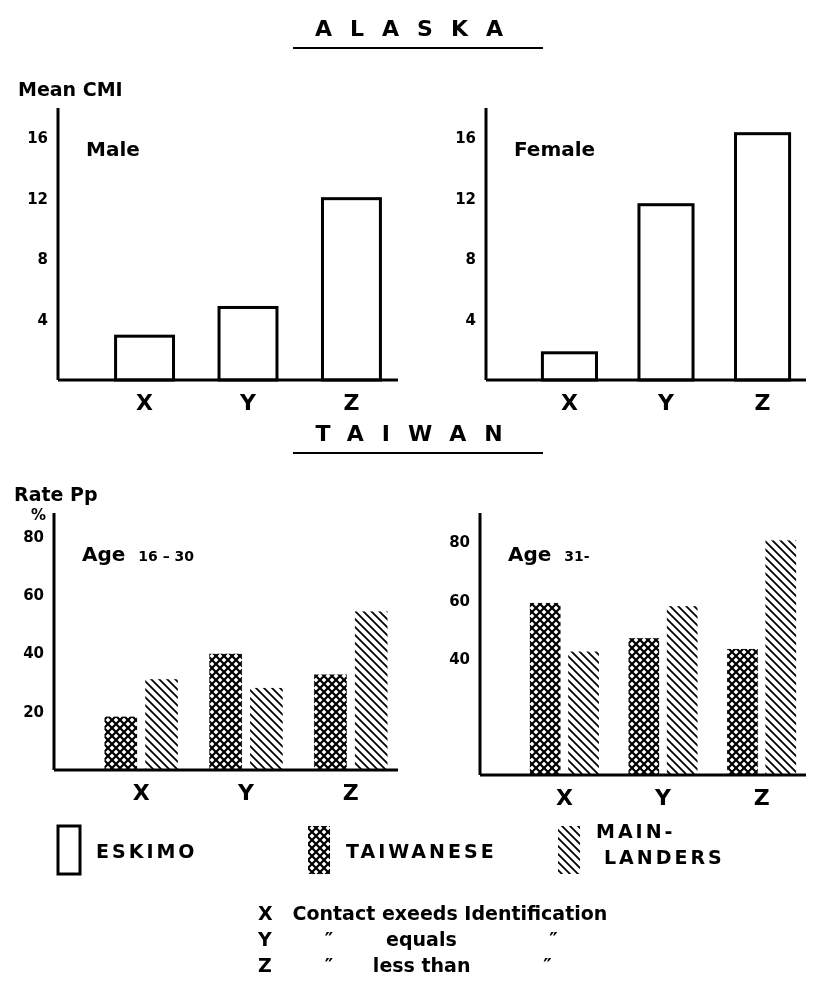 The image size is (815, 1006). Describe the element at coordinates (549, 554) in the screenshot. I see `text: Age 31-` at that location.